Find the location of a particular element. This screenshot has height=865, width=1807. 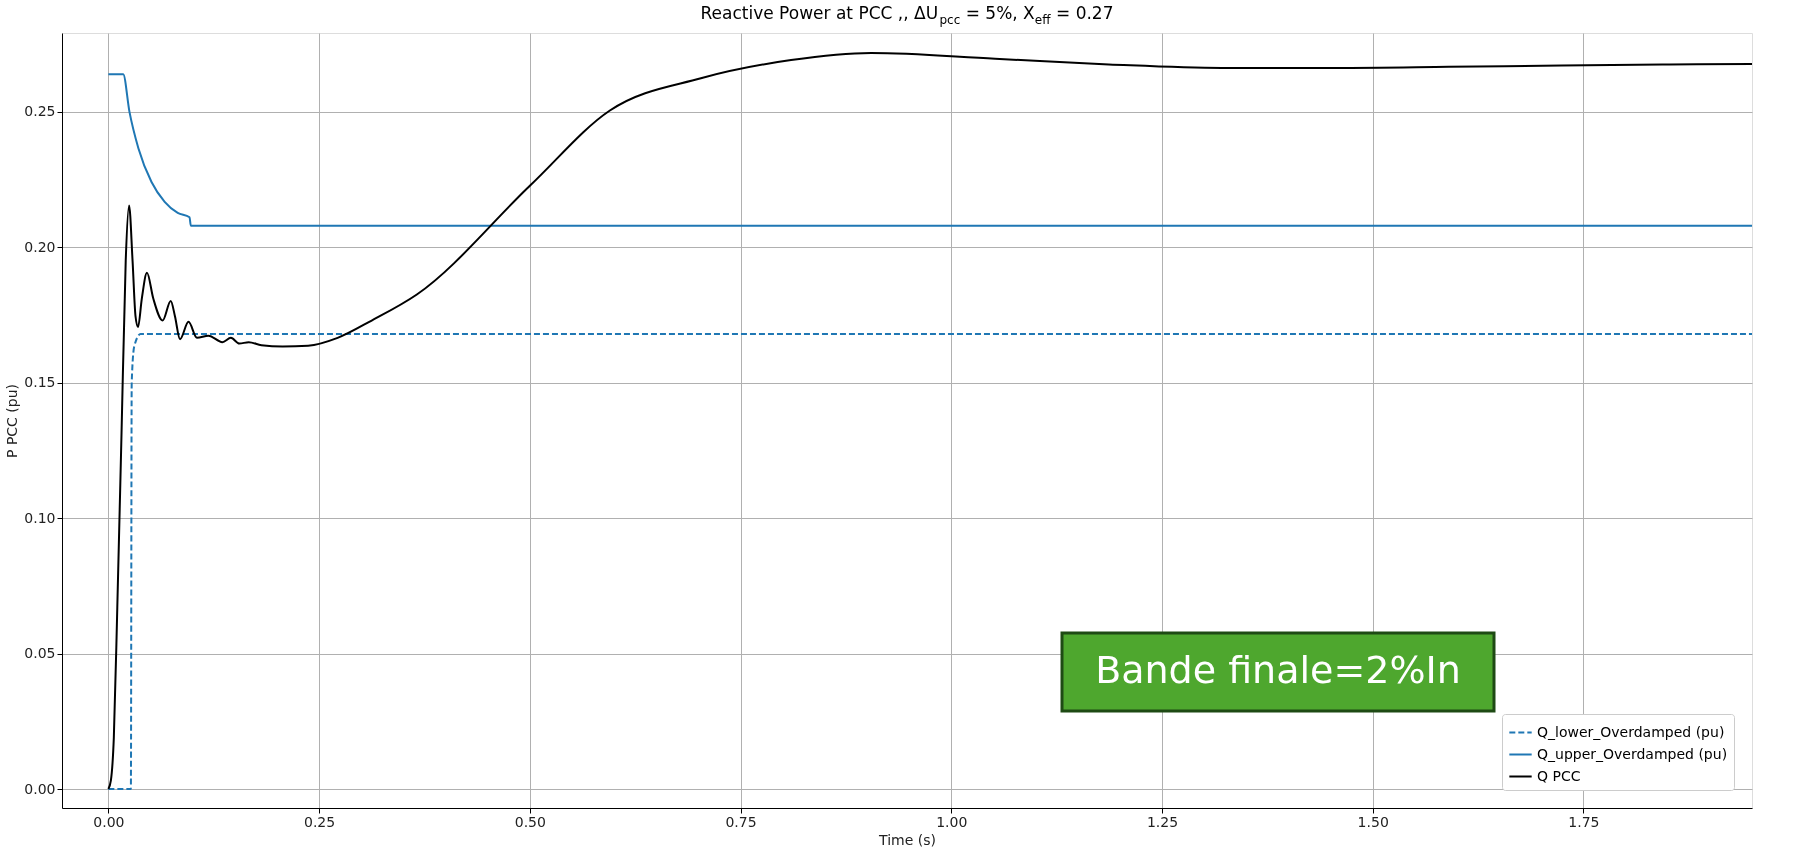

y-tick-label: 0.25 is located at coordinates (40, 111).